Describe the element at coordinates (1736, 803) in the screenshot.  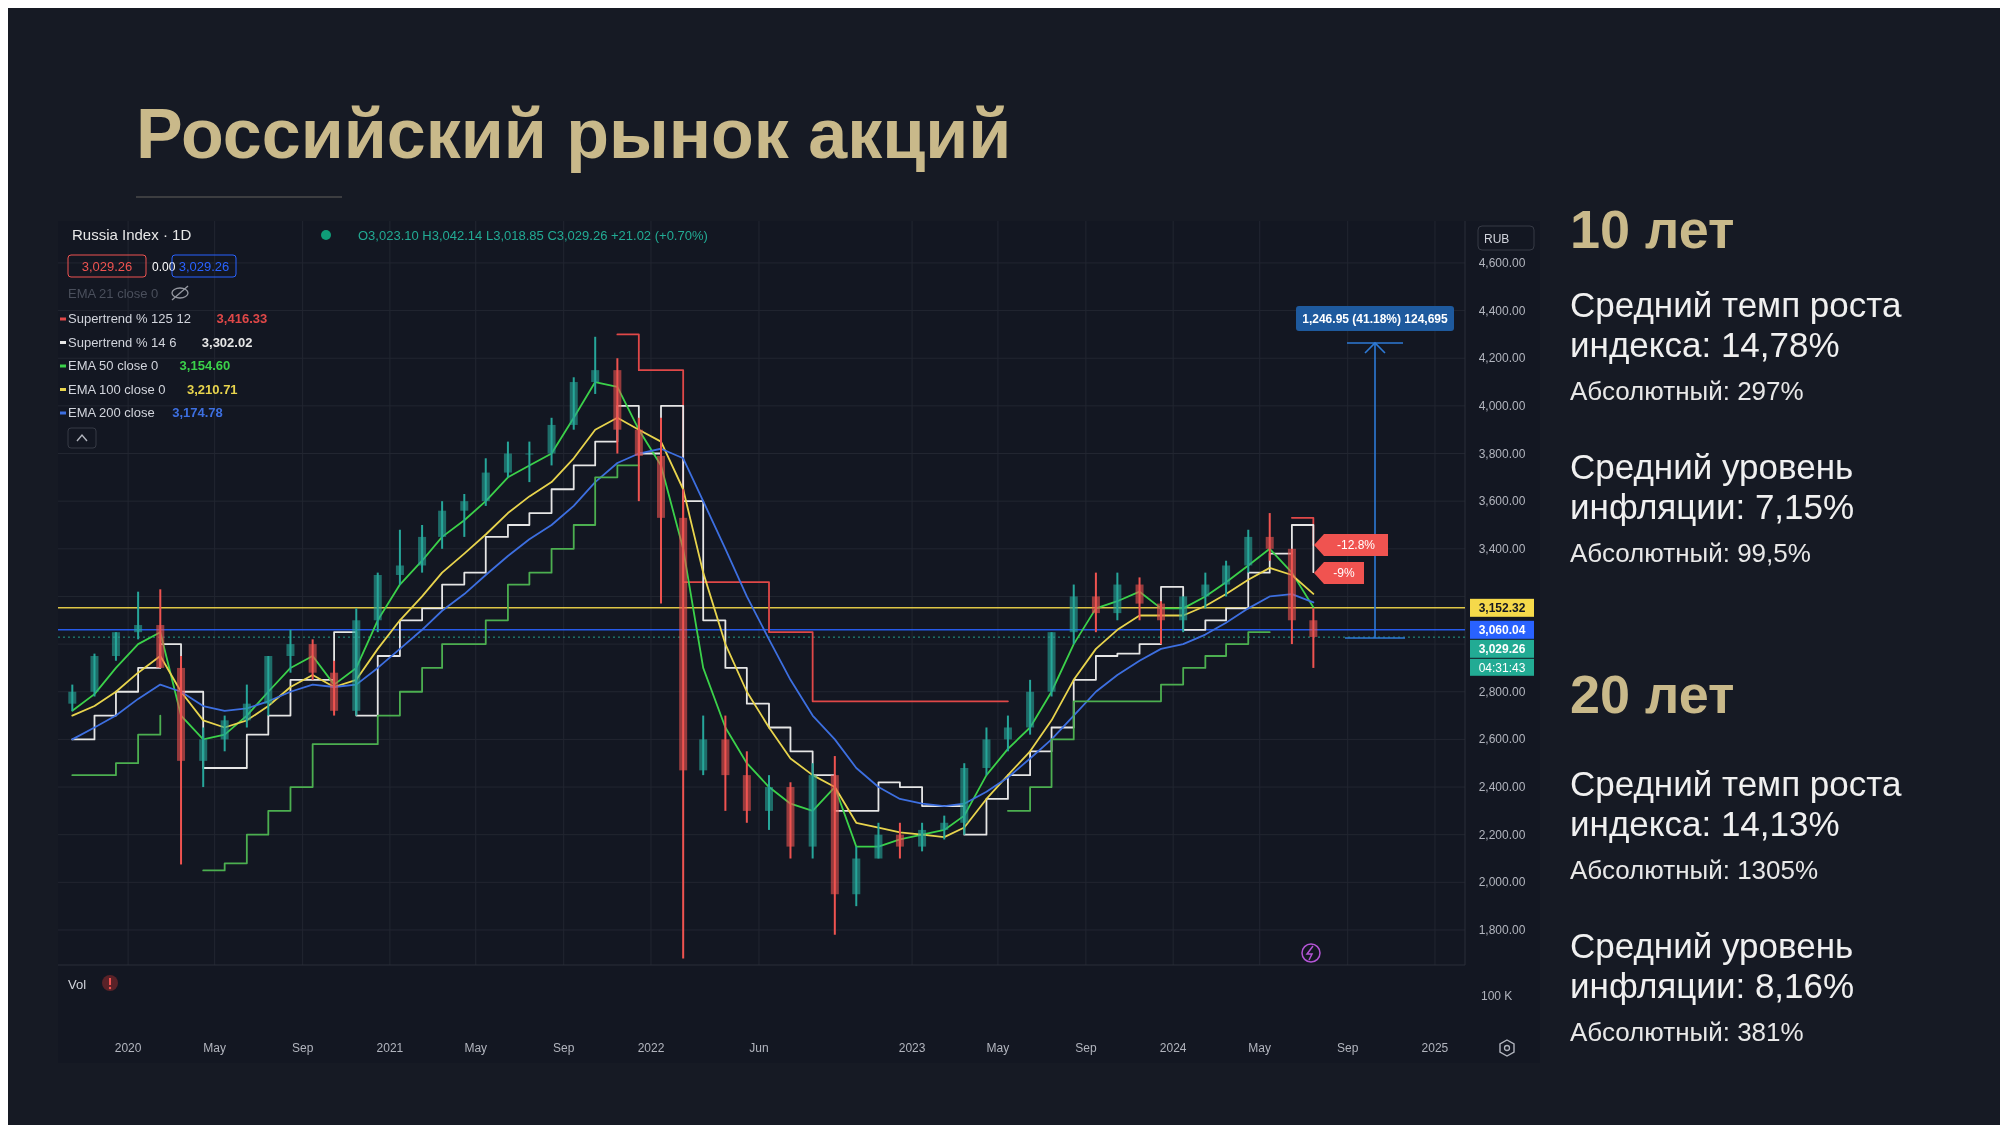
I see `text: Средний темп роста индекса: 14,13%` at that location.